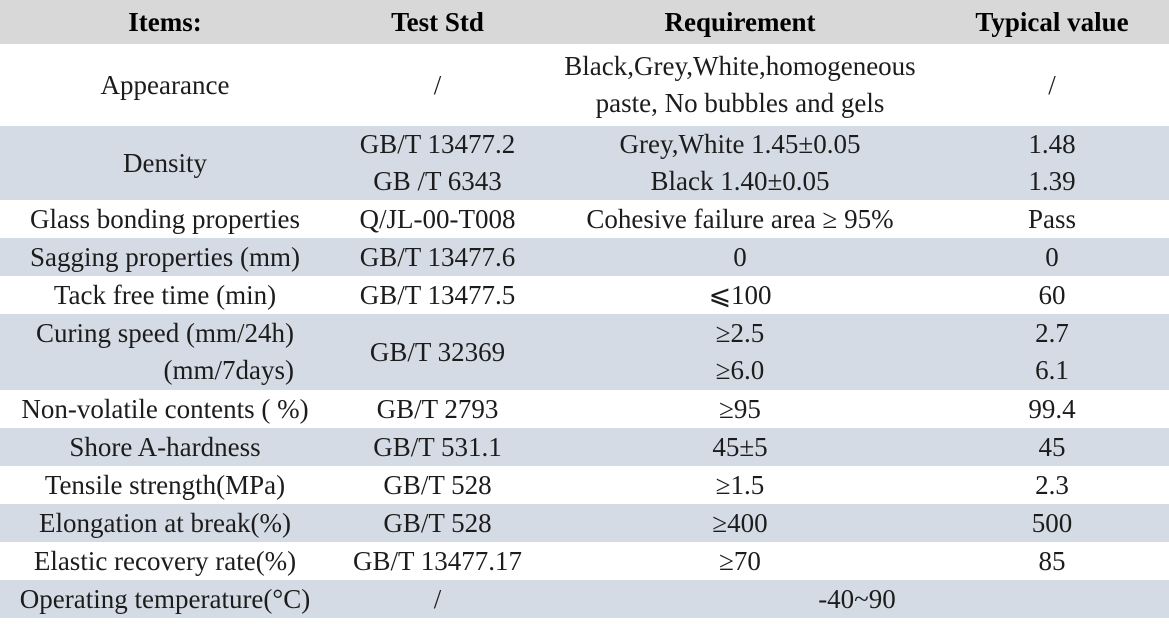  I want to click on cell-test-std: GB/T 13477.17, so click(437, 560).